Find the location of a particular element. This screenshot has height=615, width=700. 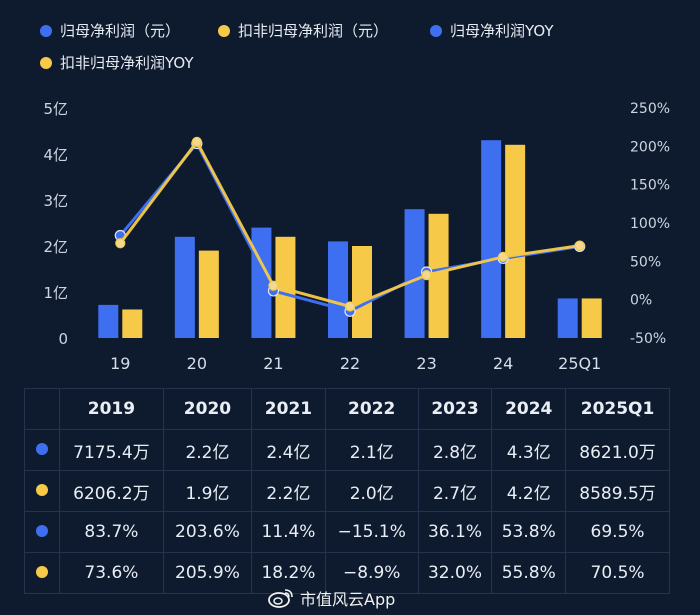

right-axis-tick-label: 100% is located at coordinates (650, 224).